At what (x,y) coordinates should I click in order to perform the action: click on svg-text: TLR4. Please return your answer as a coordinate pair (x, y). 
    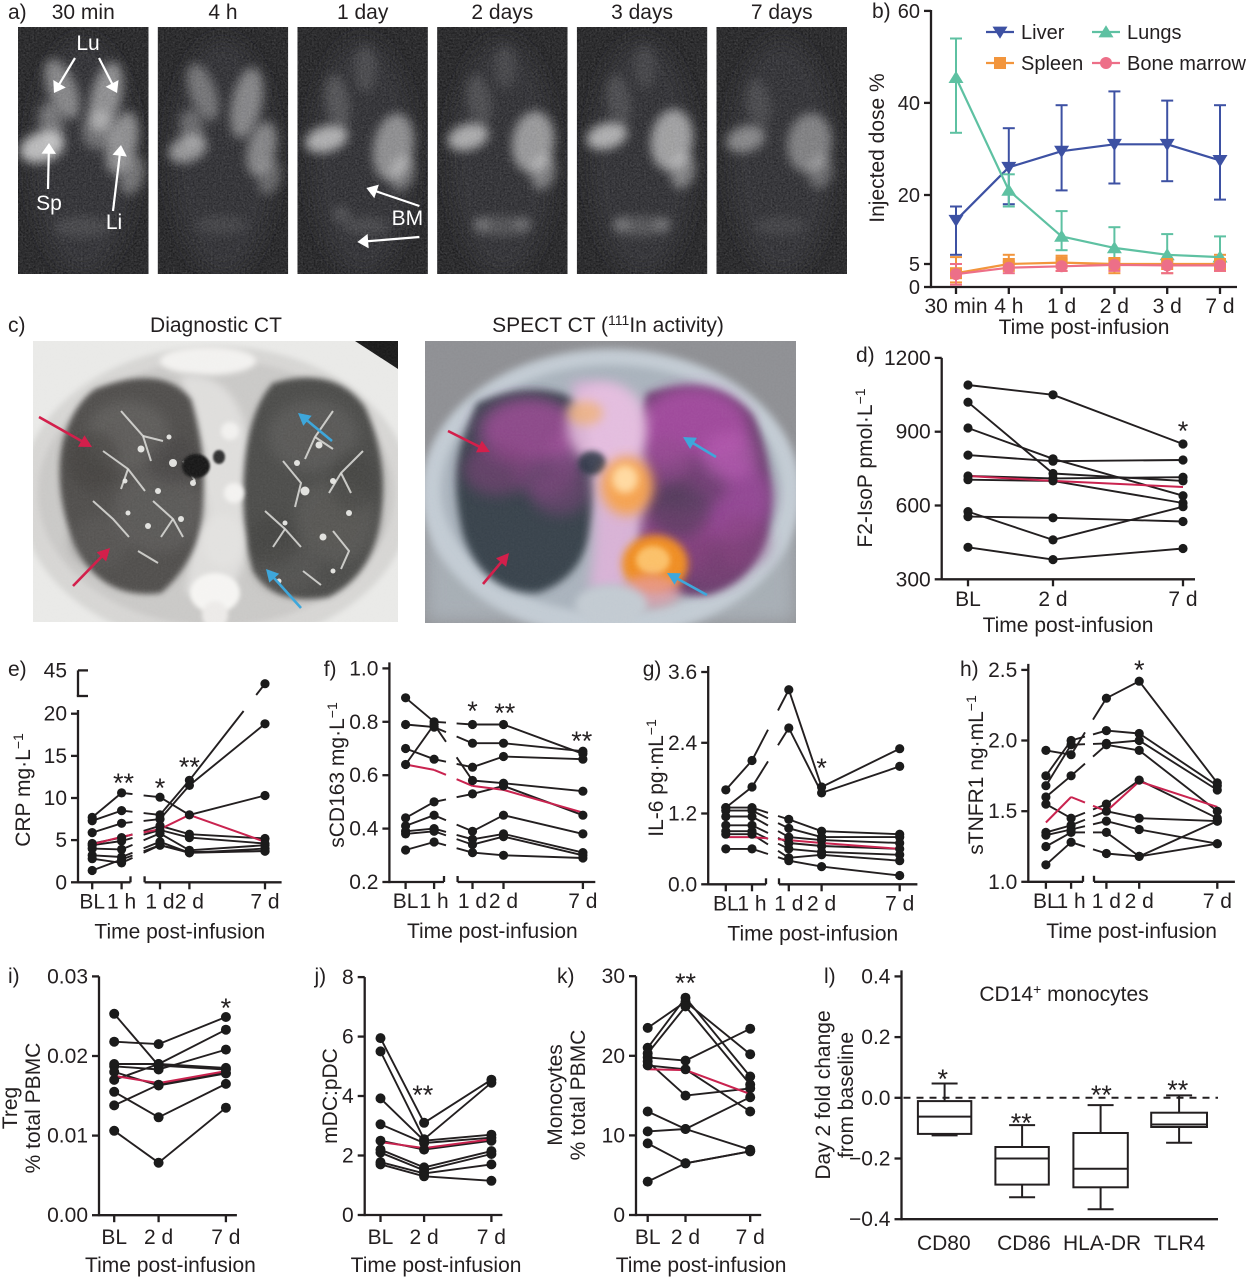
    Looking at the image, I should click on (1180, 1243).